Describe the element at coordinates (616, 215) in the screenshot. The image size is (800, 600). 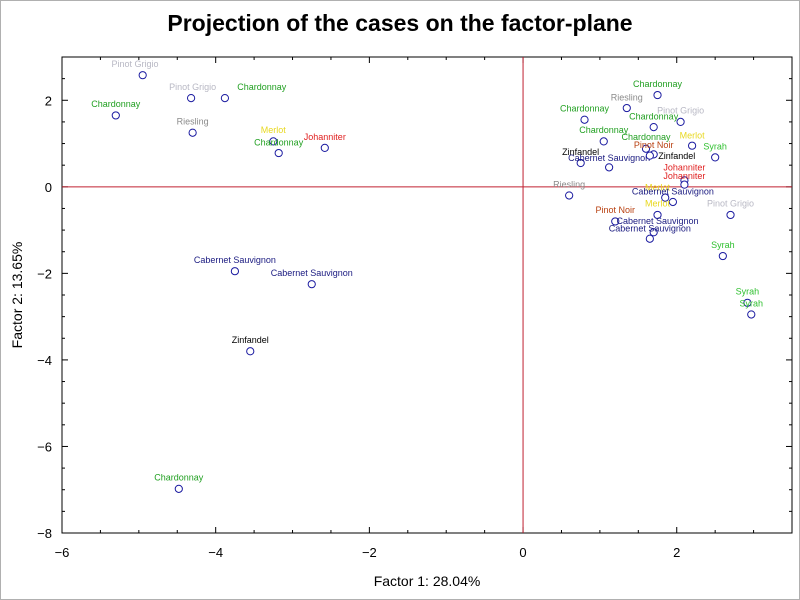
I see `data-point: Pinot Noir` at that location.